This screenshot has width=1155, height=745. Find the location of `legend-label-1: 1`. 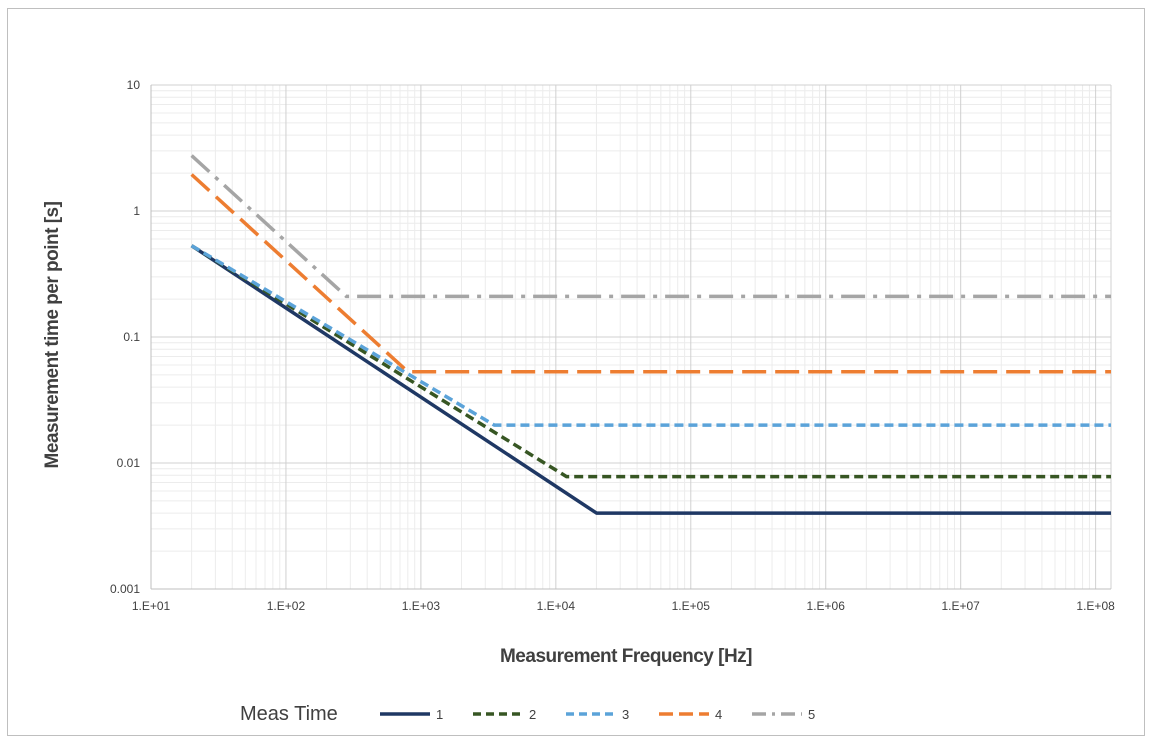

legend-label-1: 1 is located at coordinates (439, 714).